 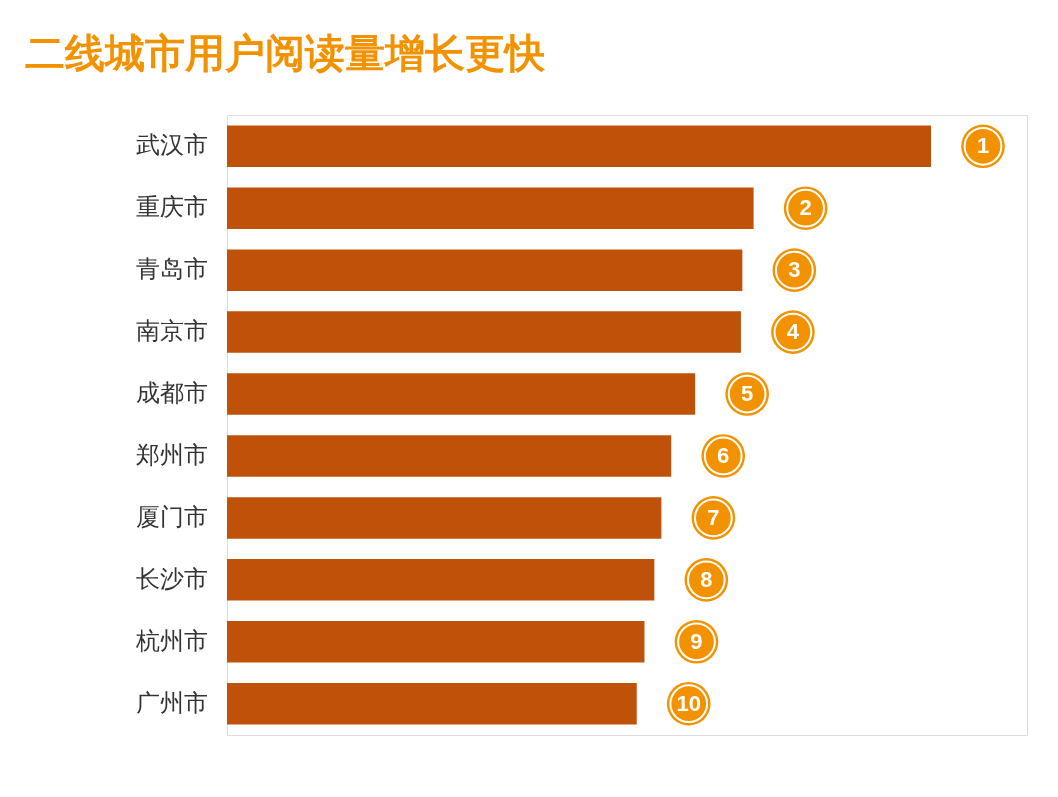 What do you see at coordinates (171, 578) in the screenshot?
I see `y-tick-label: 长沙市` at bounding box center [171, 578].